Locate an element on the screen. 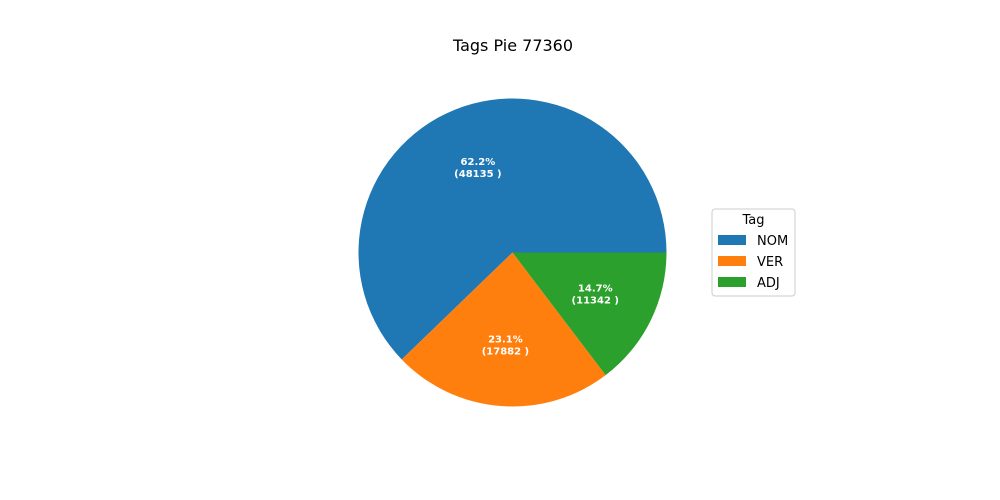 This screenshot has height=500, width=1000. pie-slice-labels: 62.2%(48135 ) 23.1%(17882 ) 14.7%(11342 ) is located at coordinates (536, 257).